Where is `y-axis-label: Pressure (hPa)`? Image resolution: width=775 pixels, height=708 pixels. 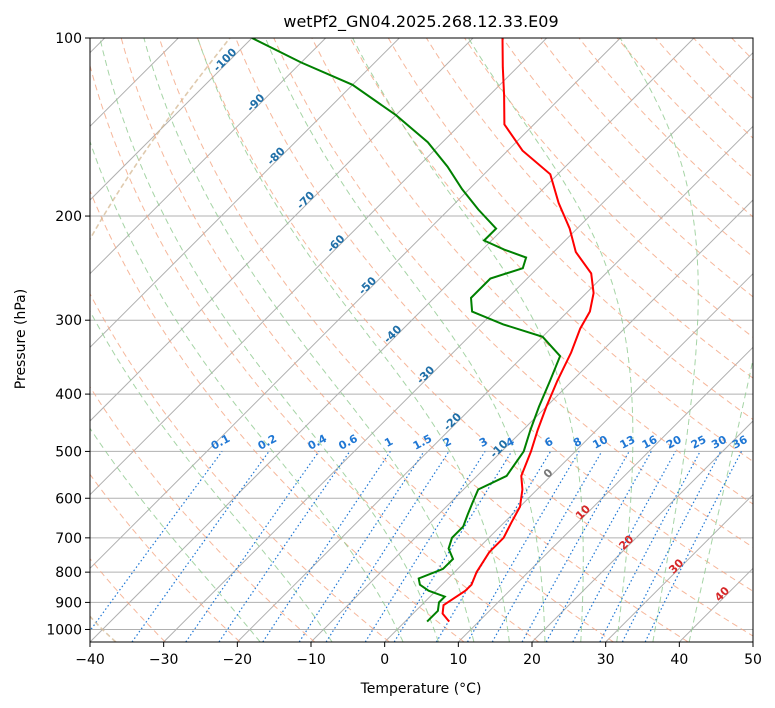
y-axis-label: Pressure (hPa) is located at coordinates (21, 339).